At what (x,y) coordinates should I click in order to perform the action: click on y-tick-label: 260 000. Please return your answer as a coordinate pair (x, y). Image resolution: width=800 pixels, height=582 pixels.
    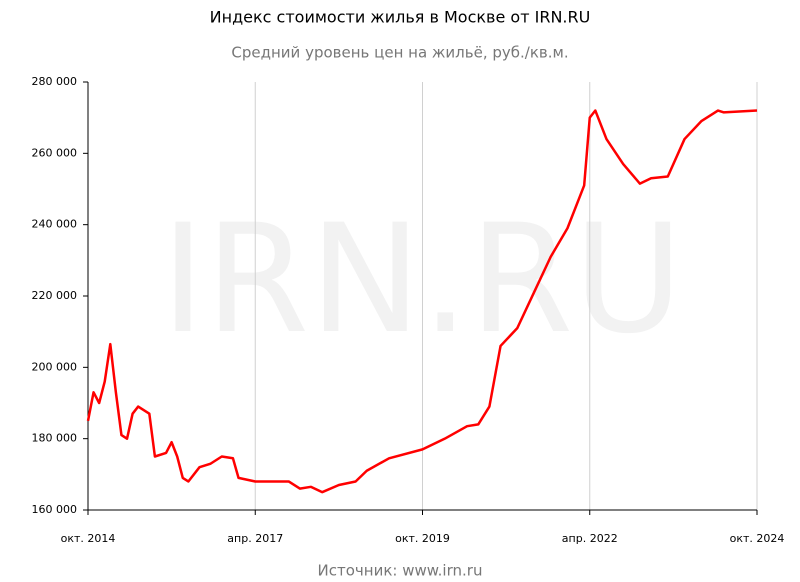
    Looking at the image, I should click on (55, 152).